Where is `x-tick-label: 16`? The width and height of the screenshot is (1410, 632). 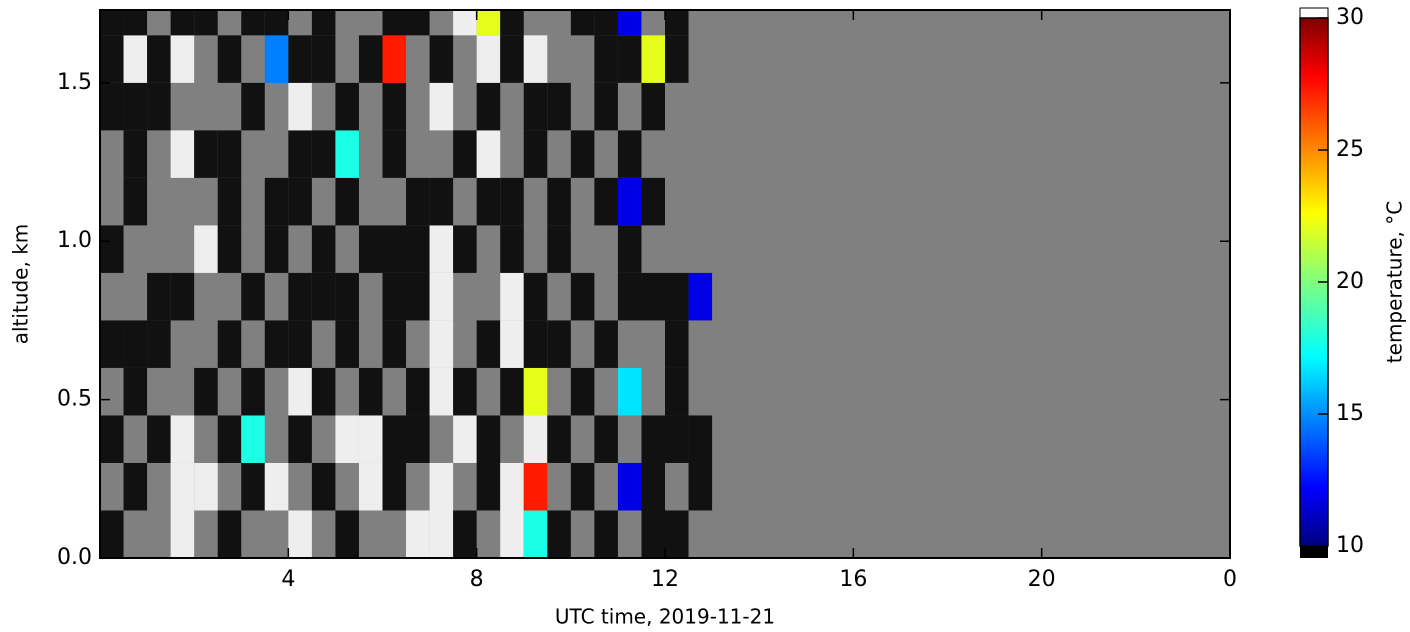
x-tick-label: 16 is located at coordinates (853, 579).